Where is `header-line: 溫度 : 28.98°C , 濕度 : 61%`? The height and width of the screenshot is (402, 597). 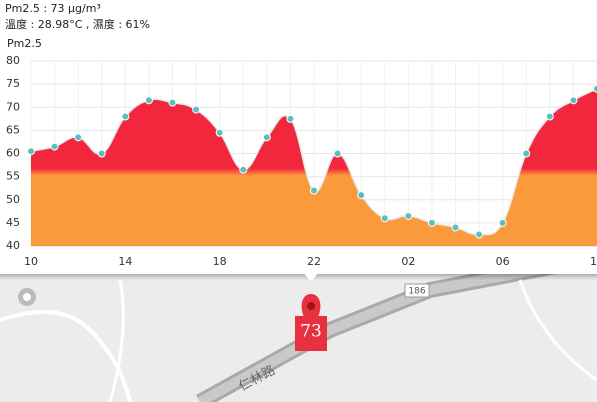
header-line: 溫度 : 28.98°C , 濕度 : 61% is located at coordinates (77, 24).